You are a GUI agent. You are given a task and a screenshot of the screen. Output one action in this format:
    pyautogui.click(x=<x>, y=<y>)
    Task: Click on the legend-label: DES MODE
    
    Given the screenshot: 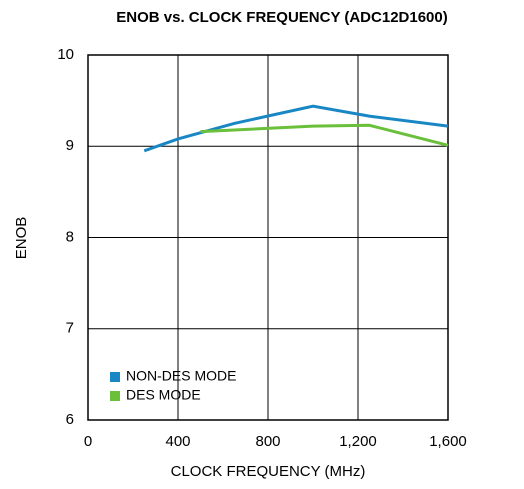 What is the action you would take?
    pyautogui.click(x=163, y=395)
    